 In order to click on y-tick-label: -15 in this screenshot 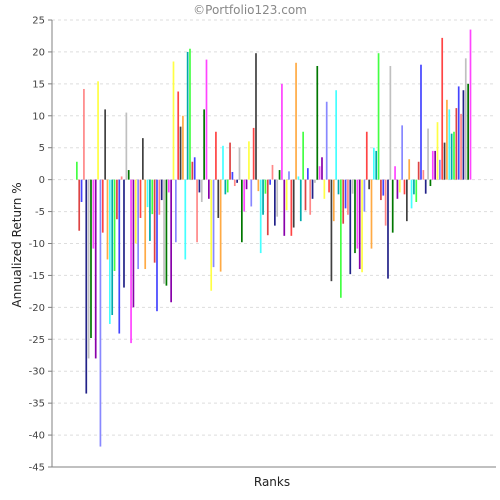, I will do `click(37, 276)`.